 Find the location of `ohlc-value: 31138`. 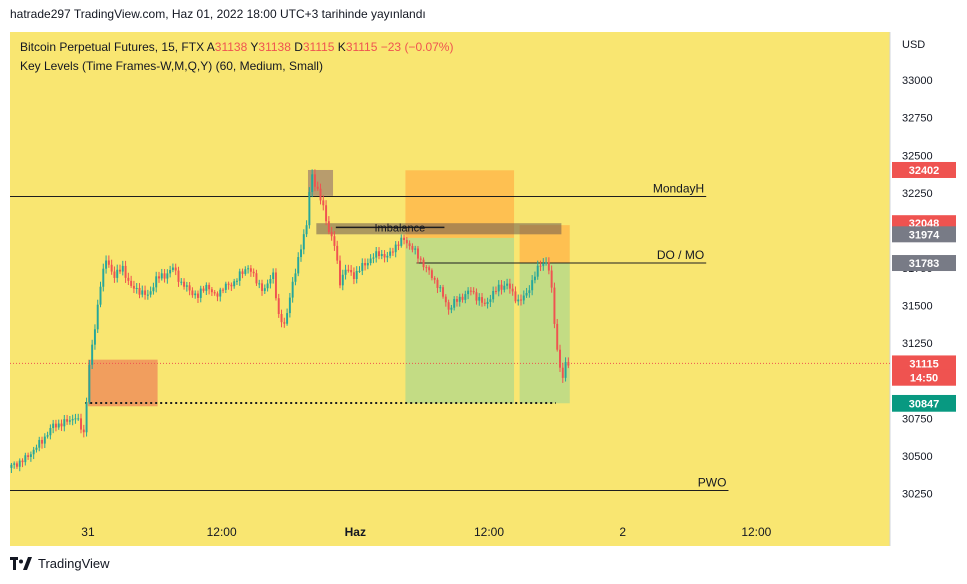

ohlc-value: 31138 is located at coordinates (274, 47).